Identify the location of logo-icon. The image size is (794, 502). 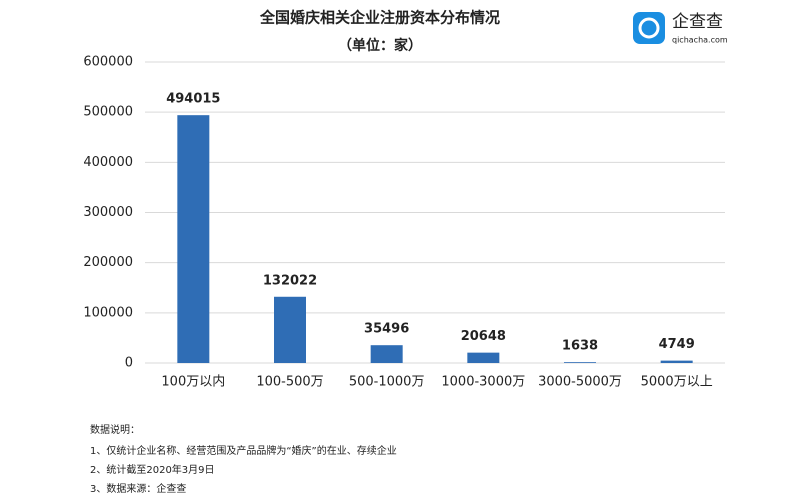
(649, 28).